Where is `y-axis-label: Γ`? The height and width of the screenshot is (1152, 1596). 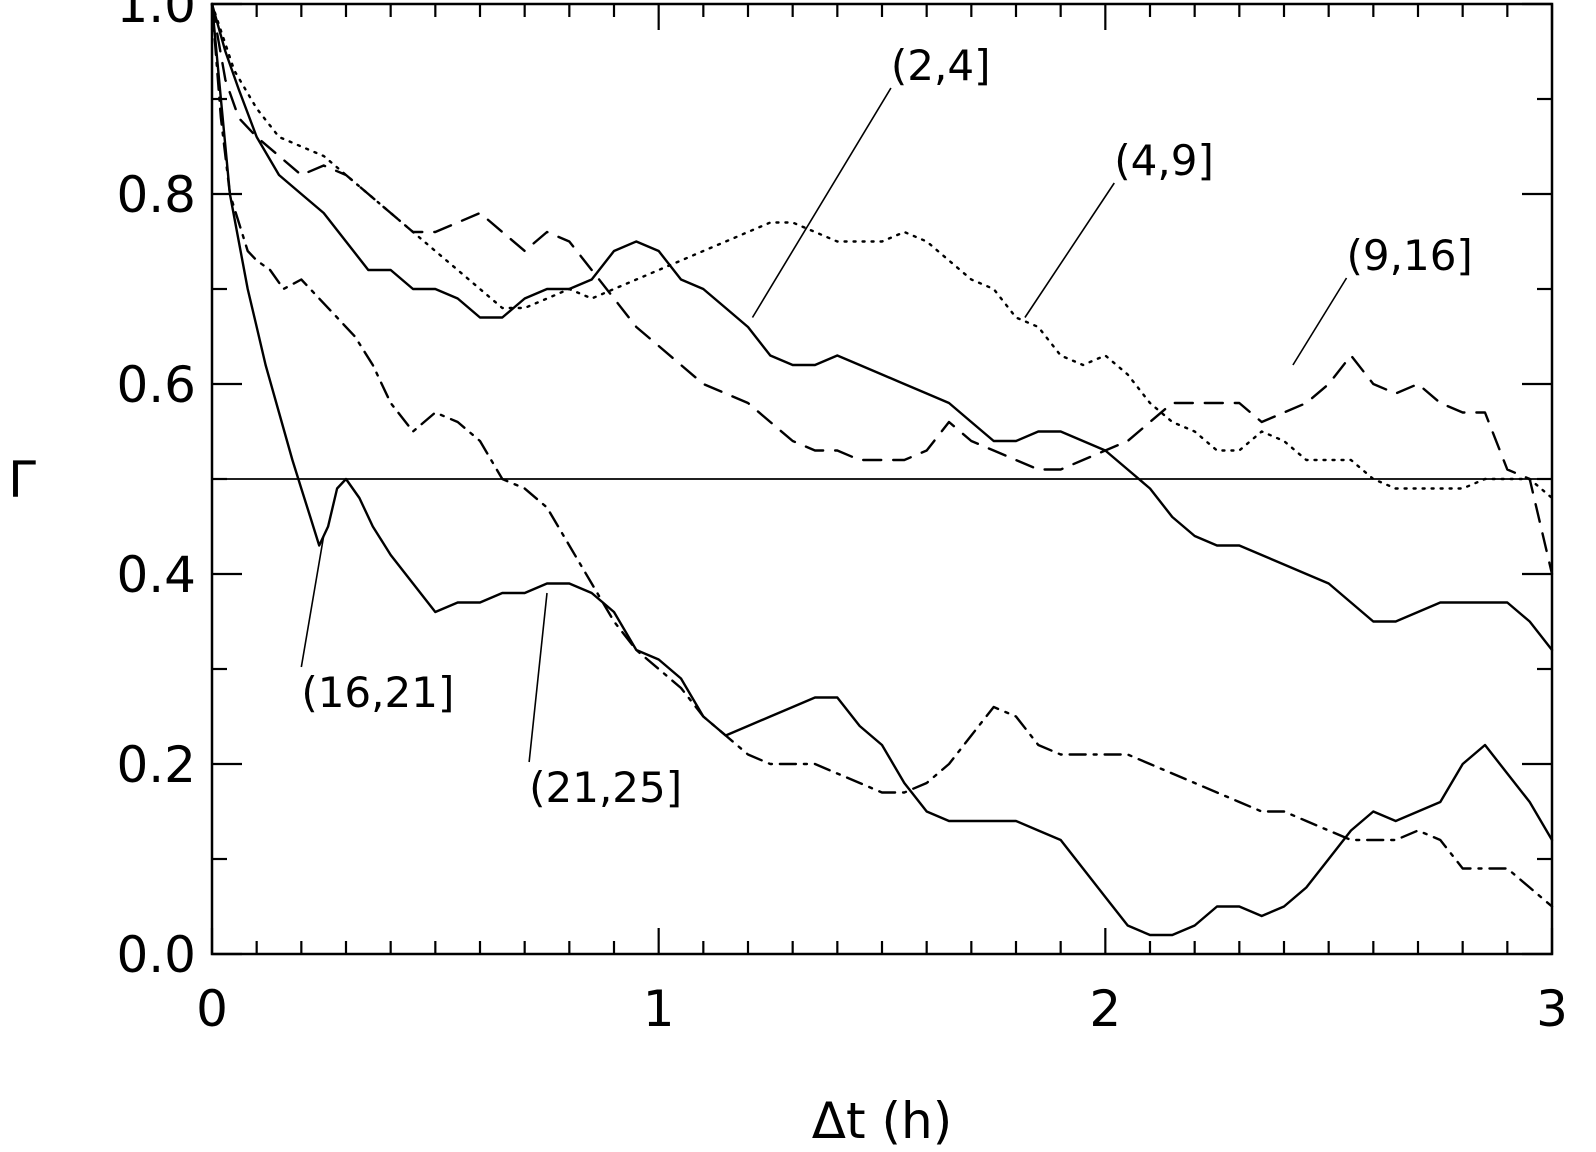
y-axis-label: Γ is located at coordinates (22, 480).